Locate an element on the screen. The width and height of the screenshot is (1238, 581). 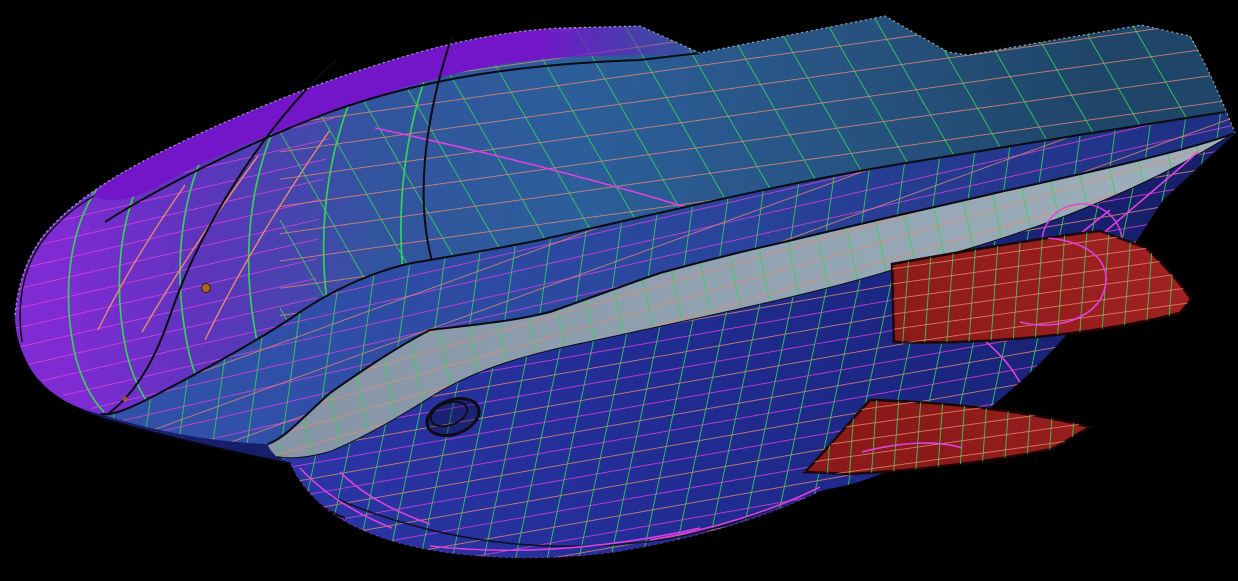
upper-fin is located at coordinates (1041, 286).